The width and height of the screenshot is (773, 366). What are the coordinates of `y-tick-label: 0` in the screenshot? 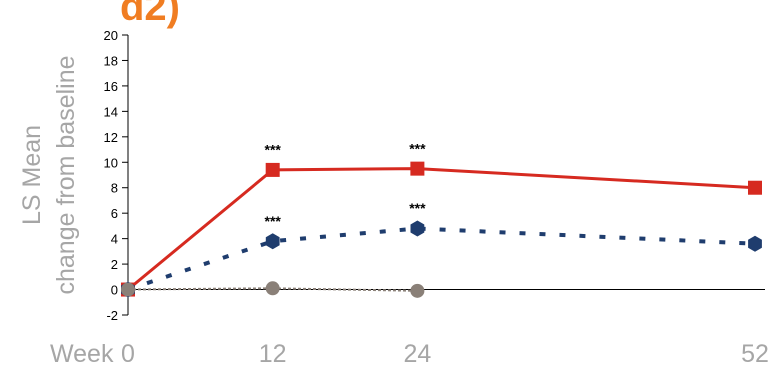 It's located at (114, 290).